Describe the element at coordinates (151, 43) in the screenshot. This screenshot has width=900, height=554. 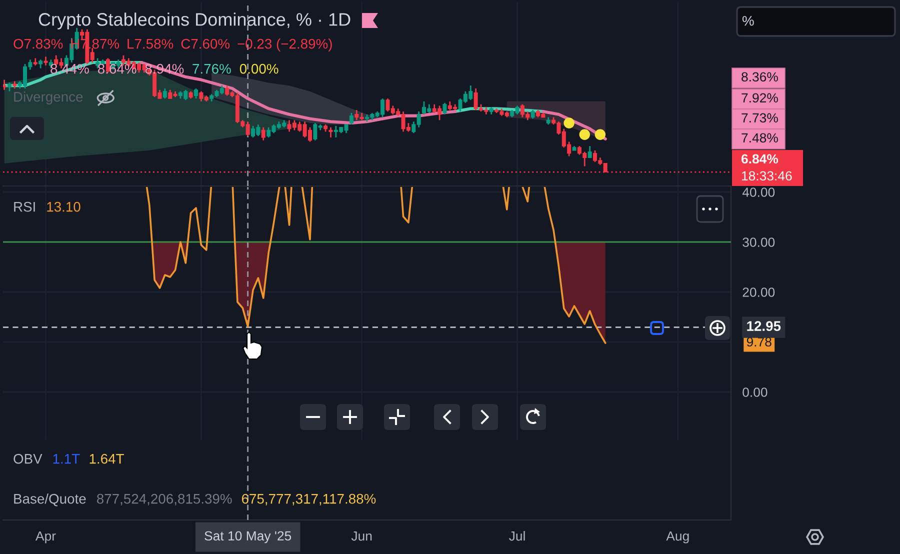
I see `annotation: L7.58%` at that location.